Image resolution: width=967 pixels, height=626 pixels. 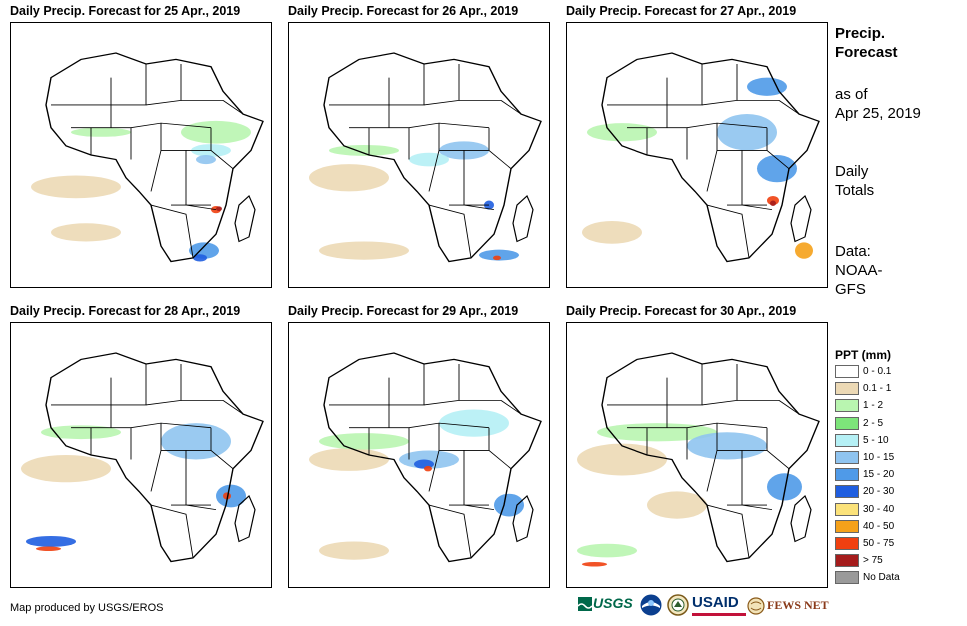 I want to click on usaid-logo-text: USAID, so click(x=715, y=602).